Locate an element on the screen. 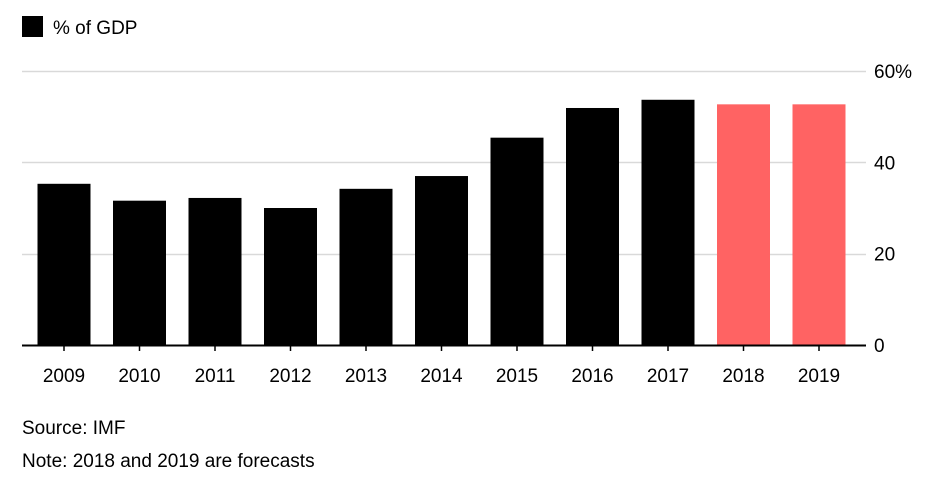 This screenshot has height=479, width=933. bar-2014 is located at coordinates (441, 260).